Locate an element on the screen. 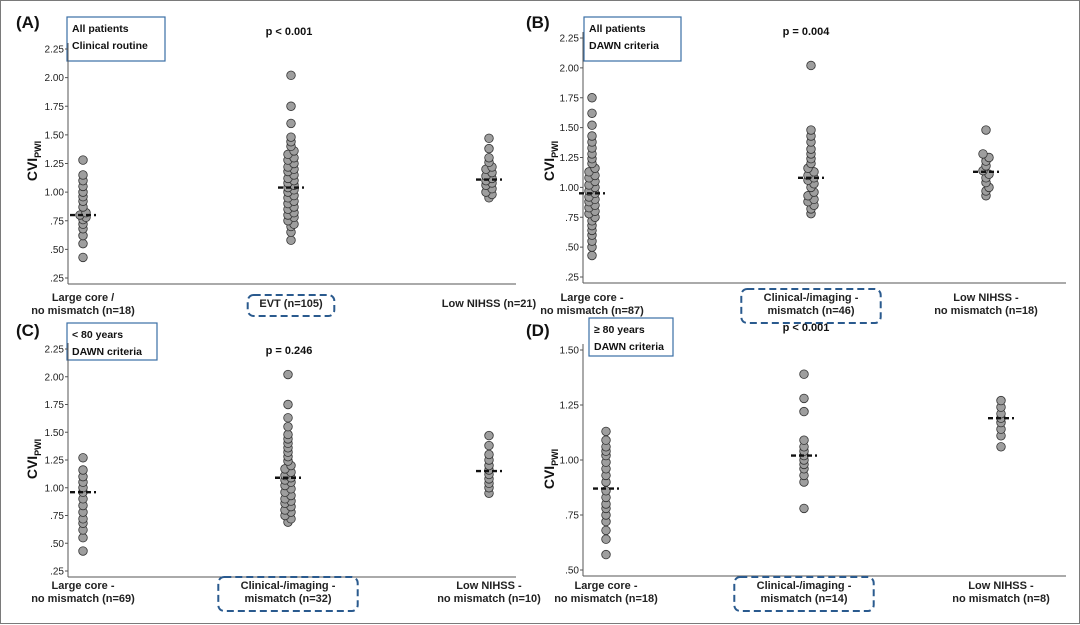 The image size is (1080, 625). p-value: p = 0.004 is located at coordinates (807, 32).